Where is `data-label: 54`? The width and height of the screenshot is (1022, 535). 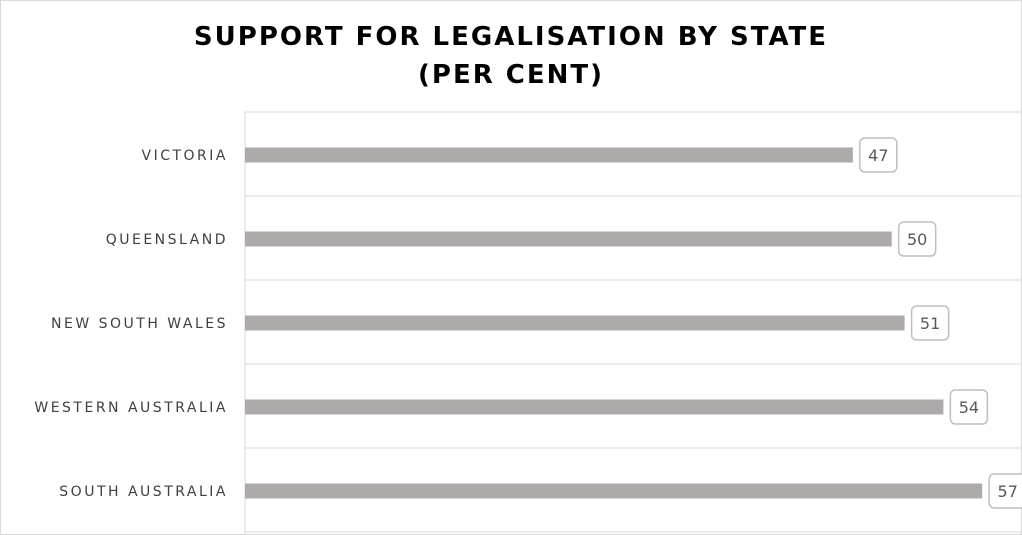 data-label: 54 is located at coordinates (969, 407).